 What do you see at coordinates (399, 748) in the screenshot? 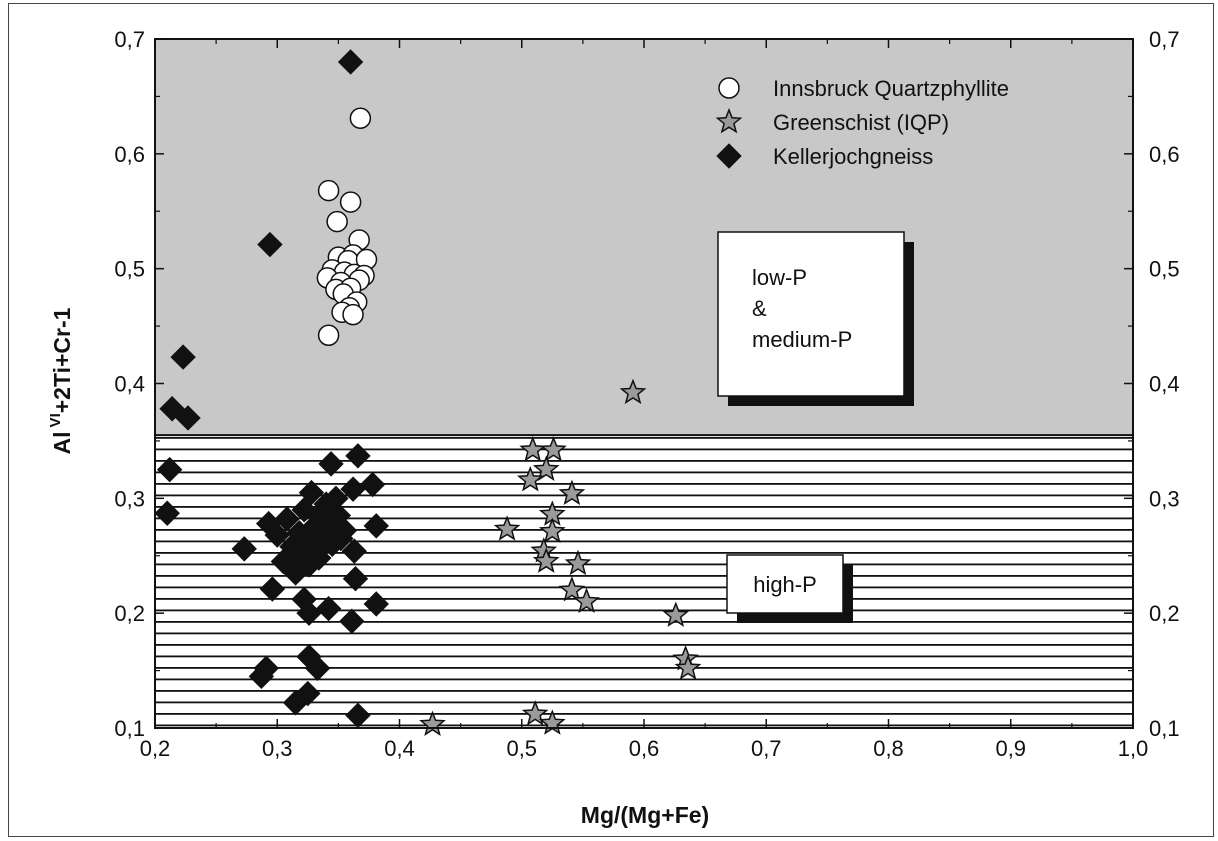
I see `x-tick-label: 0,4` at bounding box center [399, 748].